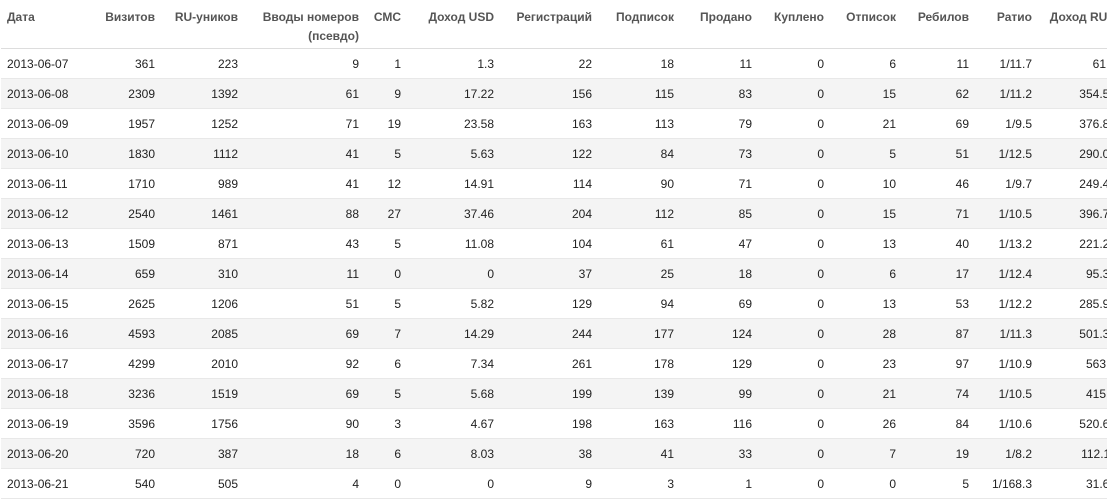 The image size is (1107, 499). What do you see at coordinates (1006, 393) in the screenshot?
I see `table-cell: 1/10.5` at bounding box center [1006, 393].